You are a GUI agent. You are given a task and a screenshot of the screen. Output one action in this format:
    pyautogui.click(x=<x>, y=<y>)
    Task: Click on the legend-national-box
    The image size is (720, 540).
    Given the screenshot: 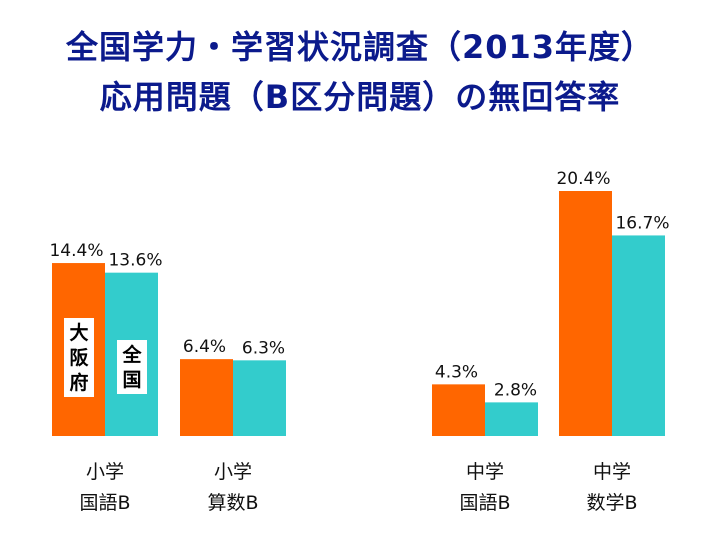 What is the action you would take?
    pyautogui.click(x=132, y=367)
    